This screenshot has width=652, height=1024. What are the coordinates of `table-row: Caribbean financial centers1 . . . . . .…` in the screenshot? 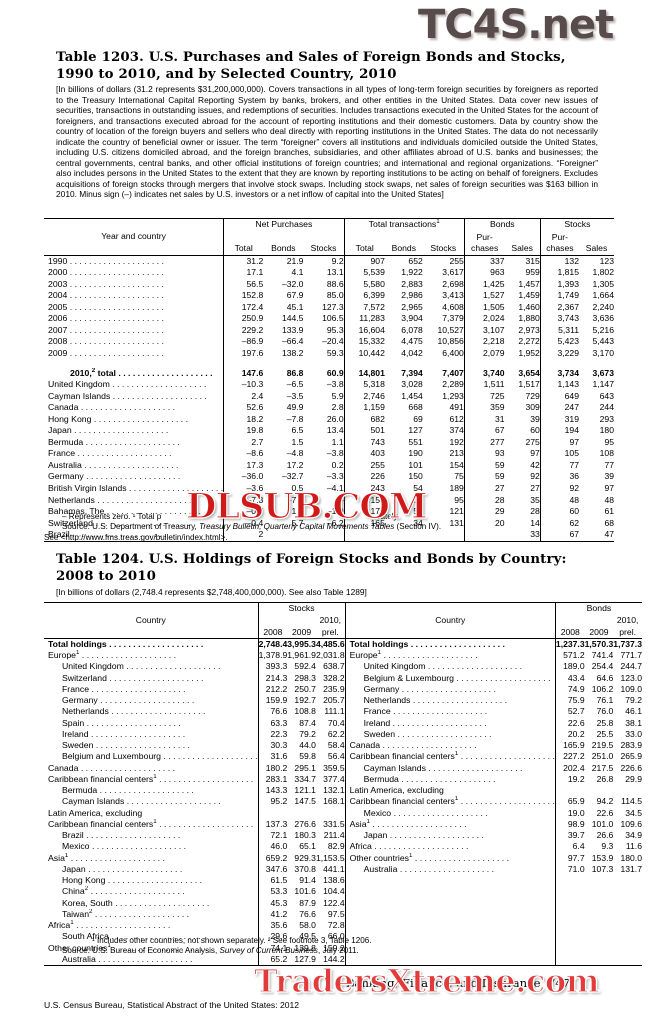 It's located at (343, 824).